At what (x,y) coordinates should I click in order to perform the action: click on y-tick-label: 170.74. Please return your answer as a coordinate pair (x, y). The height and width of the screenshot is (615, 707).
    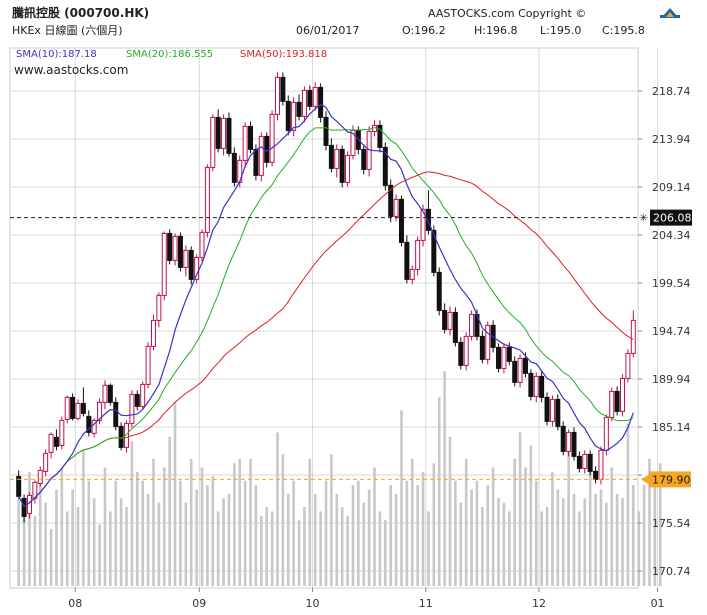
    Looking at the image, I should click on (671, 571).